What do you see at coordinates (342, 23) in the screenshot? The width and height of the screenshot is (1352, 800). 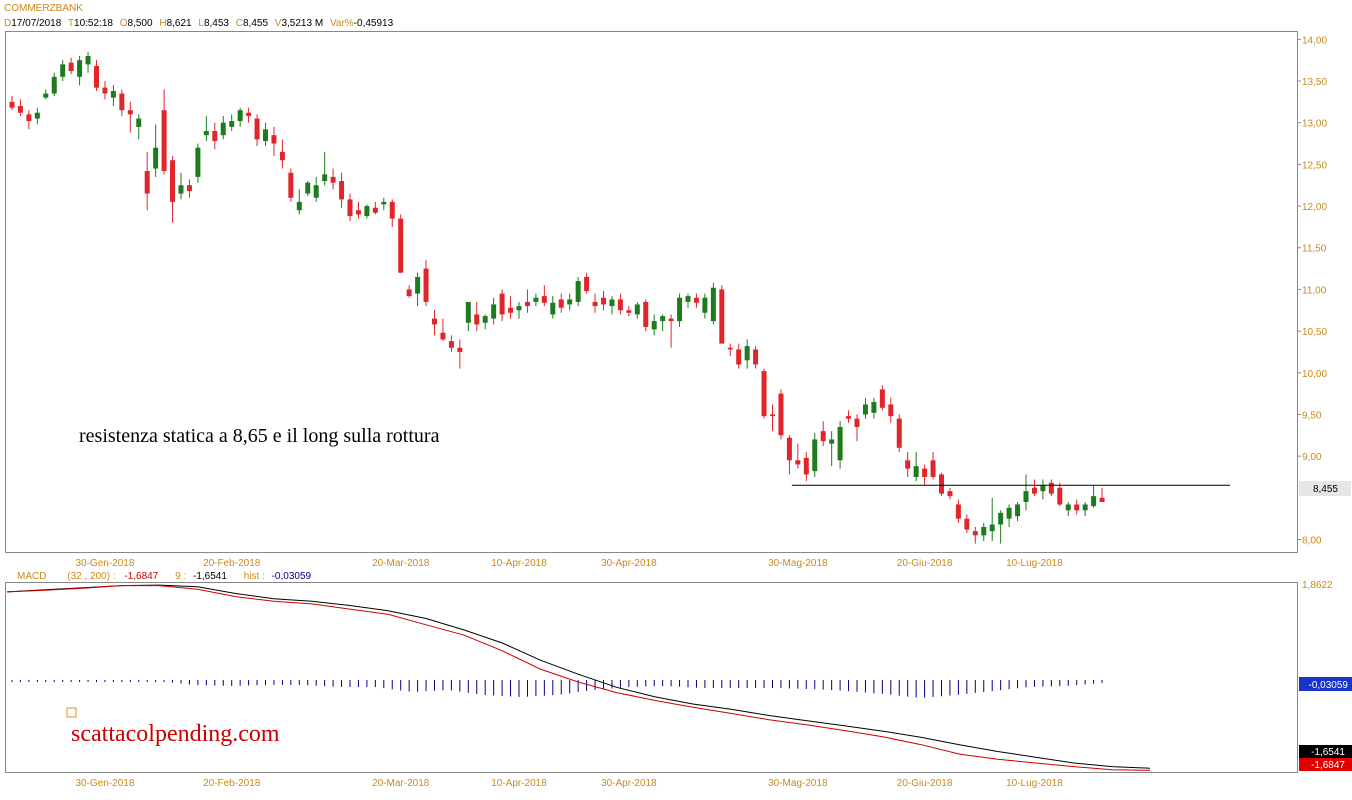 I see `var-label: Var%` at bounding box center [342, 23].